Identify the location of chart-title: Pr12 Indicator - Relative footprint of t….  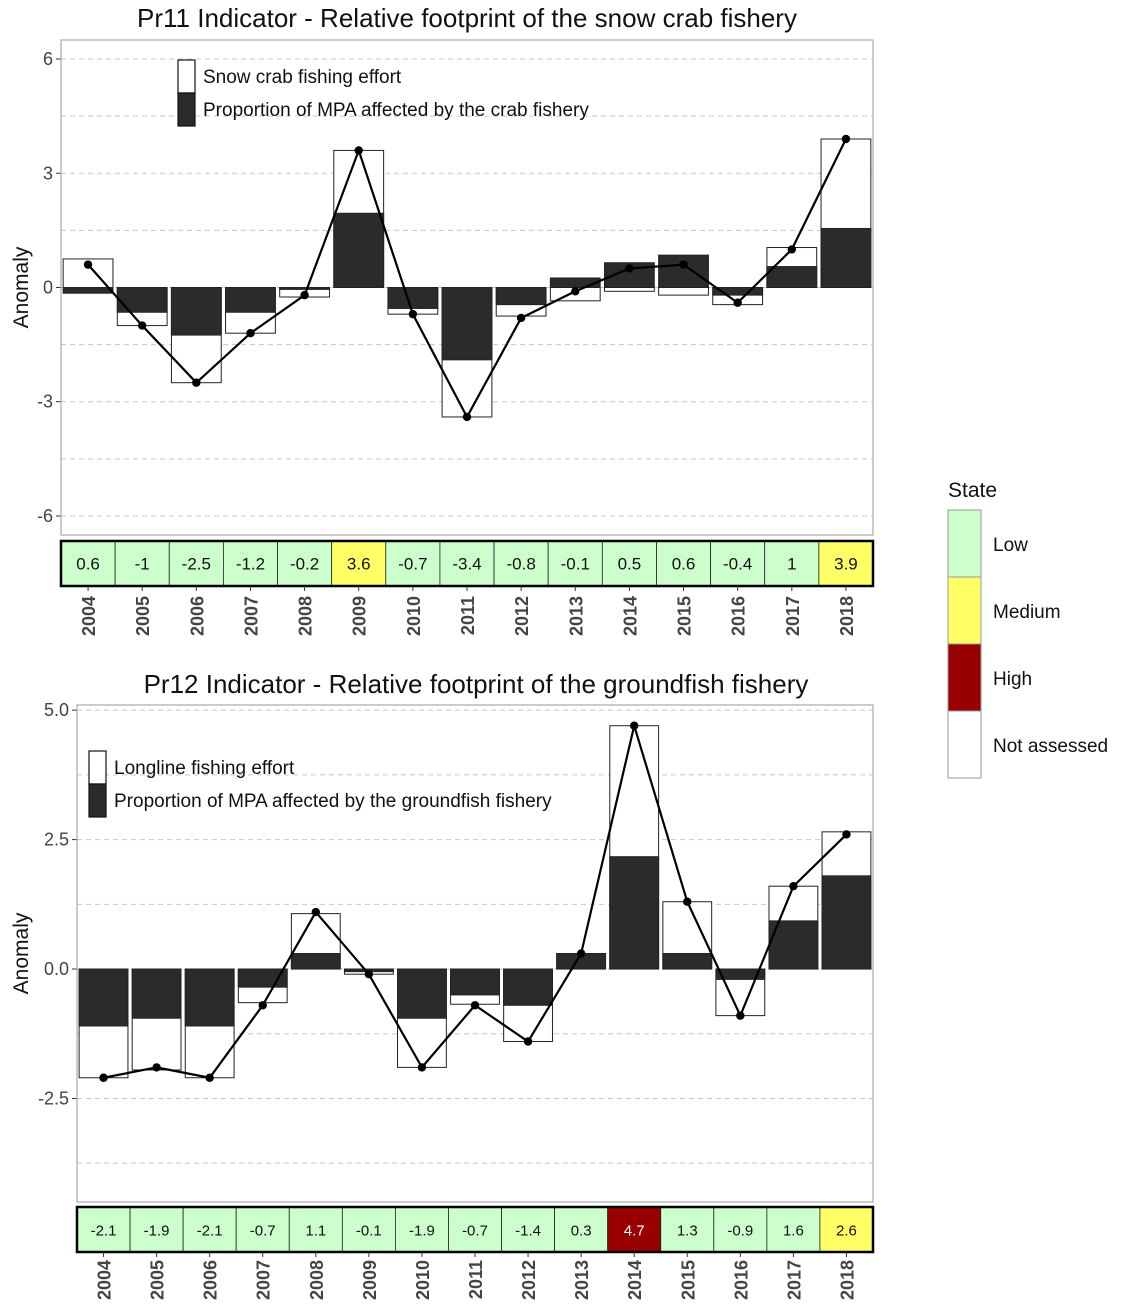
(476, 684).